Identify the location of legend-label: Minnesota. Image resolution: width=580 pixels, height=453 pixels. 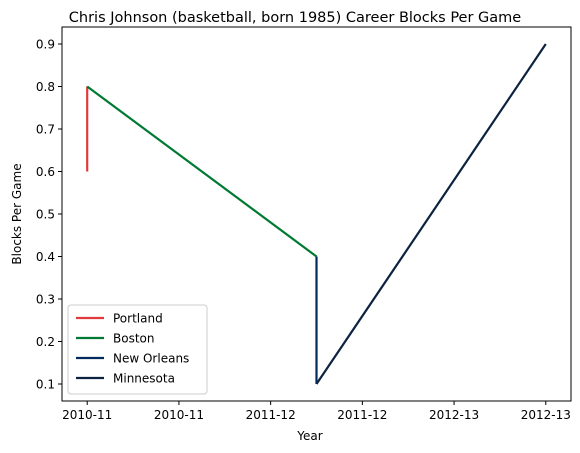
(144, 379).